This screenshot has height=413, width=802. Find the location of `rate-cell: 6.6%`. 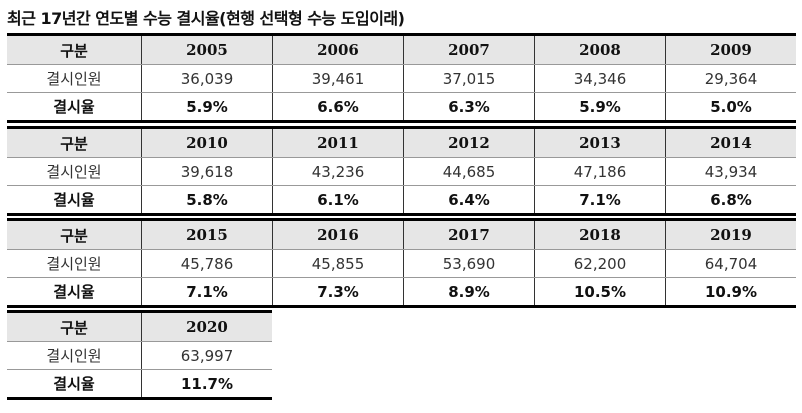

rate-cell: 6.6% is located at coordinates (338, 107).